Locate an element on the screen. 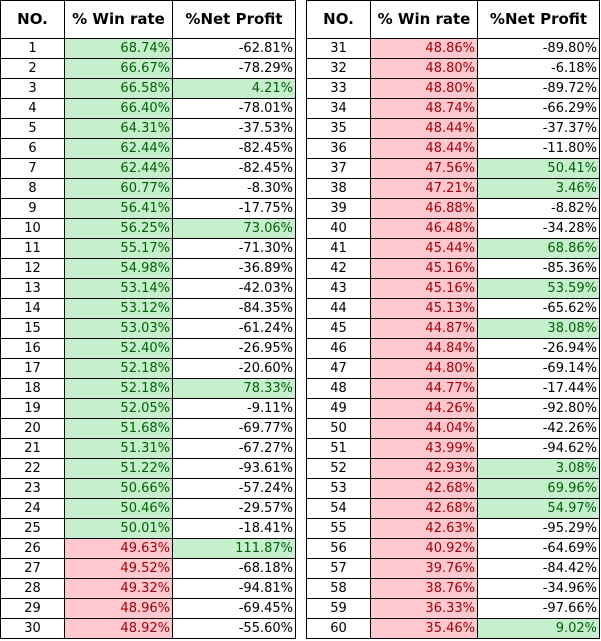  table-row: 55 42.63% -95.29% is located at coordinates (453, 528).